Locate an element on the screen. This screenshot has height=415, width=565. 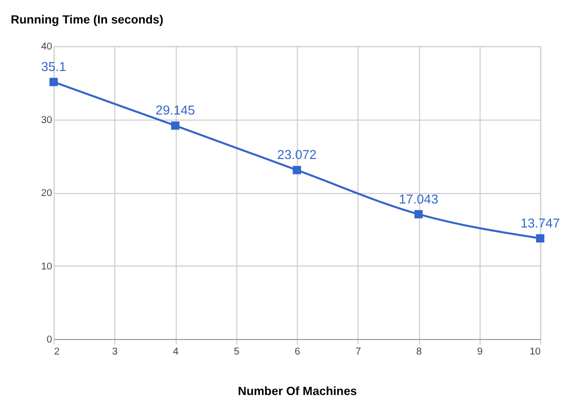
x-tick-label: 10 is located at coordinates (536, 352).